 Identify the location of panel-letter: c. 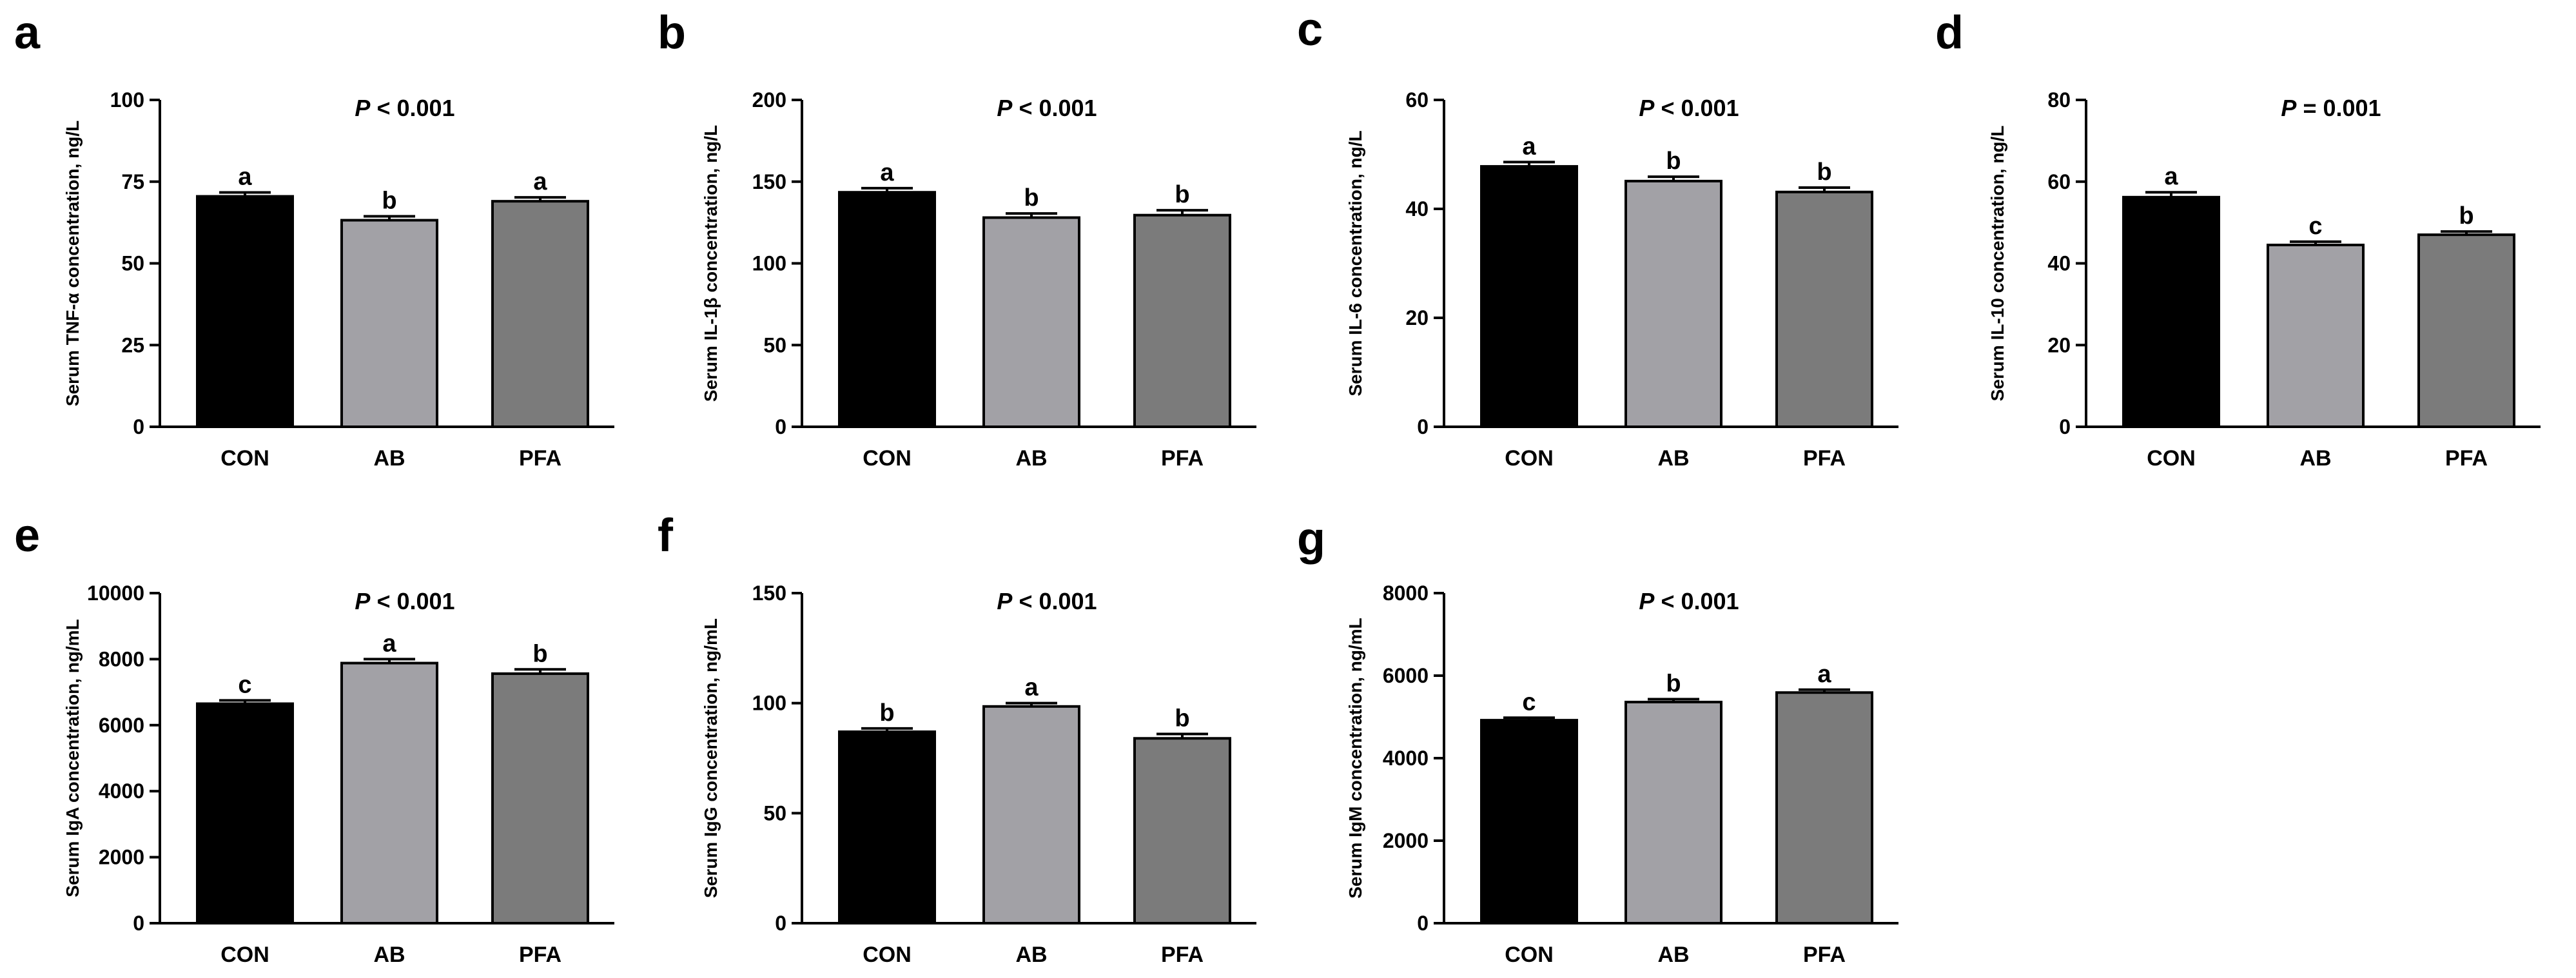
(1310, 29).